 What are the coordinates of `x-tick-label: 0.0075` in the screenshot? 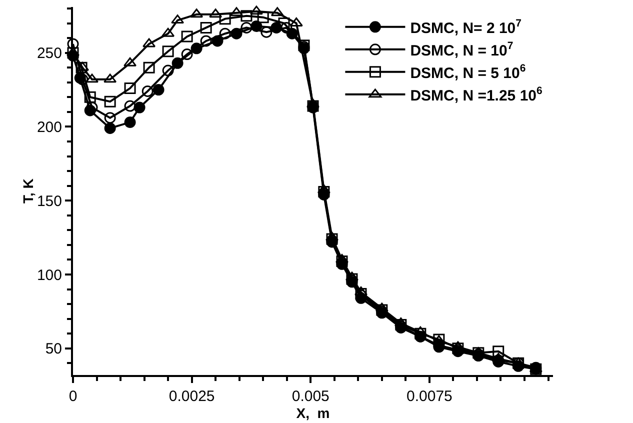 It's located at (429, 396).